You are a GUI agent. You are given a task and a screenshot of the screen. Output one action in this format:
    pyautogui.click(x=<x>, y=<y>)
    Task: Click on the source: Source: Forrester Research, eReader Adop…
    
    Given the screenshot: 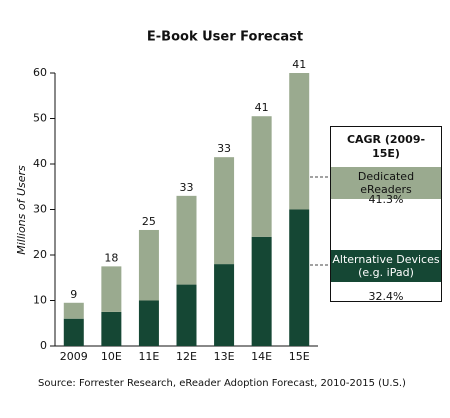 What is the action you would take?
    pyautogui.click(x=222, y=383)
    